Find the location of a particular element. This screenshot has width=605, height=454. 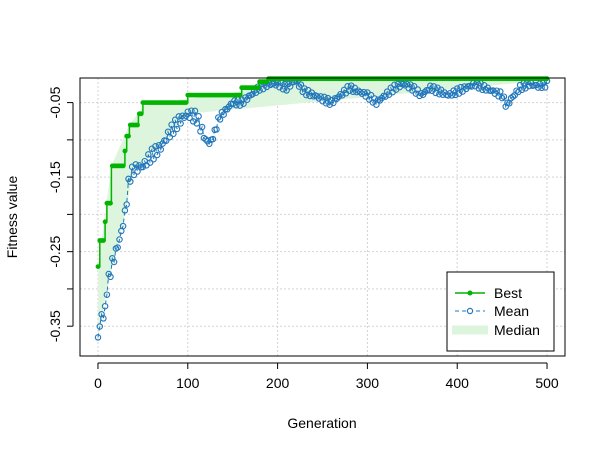

x-tick-label: 500 is located at coordinates (547, 383).